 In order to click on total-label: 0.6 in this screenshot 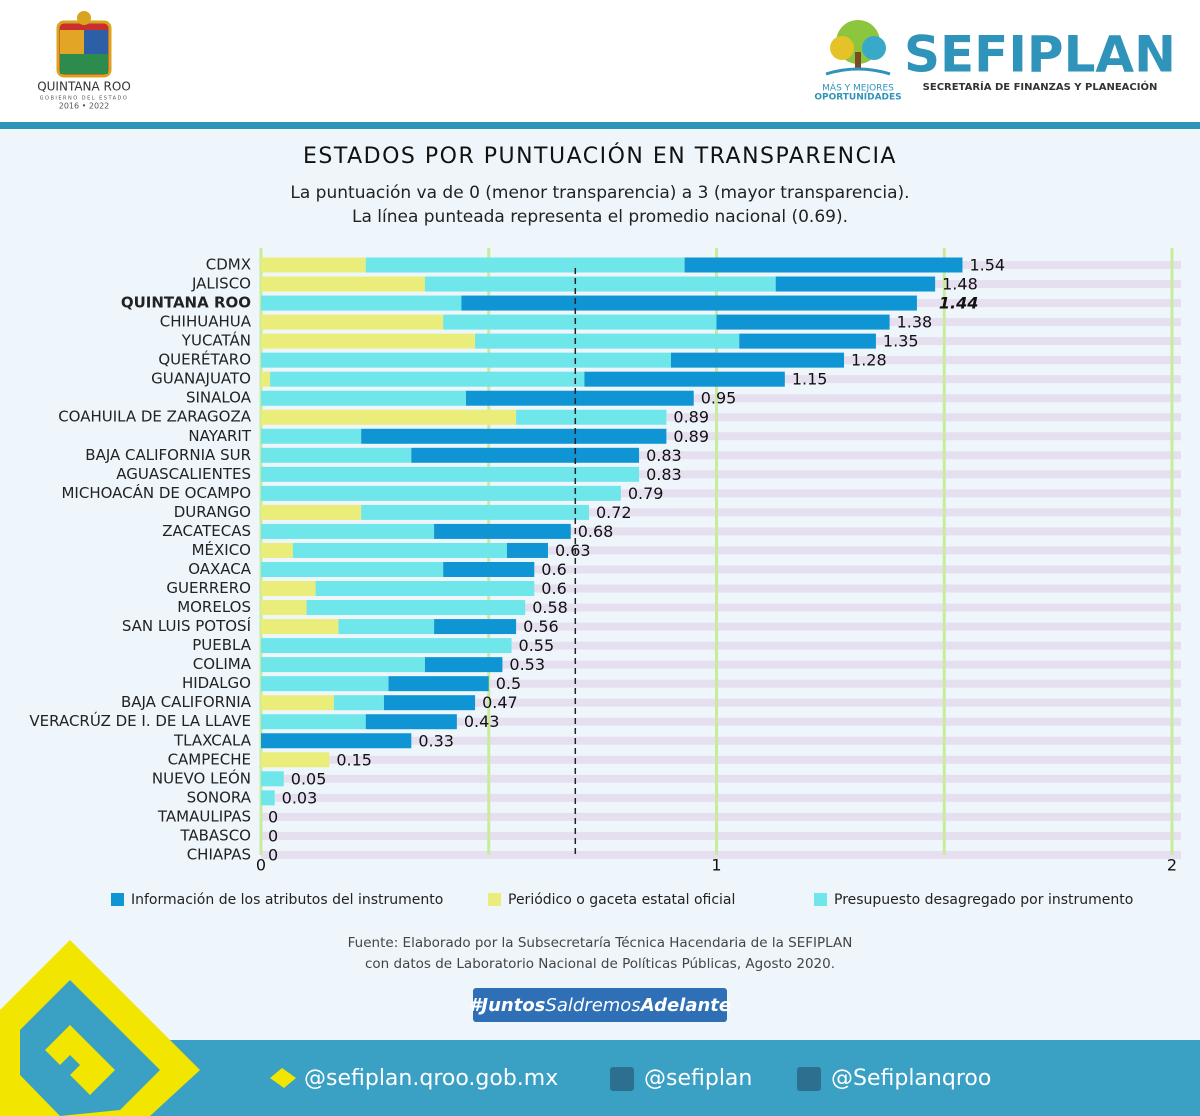, I will do `click(553, 569)`.